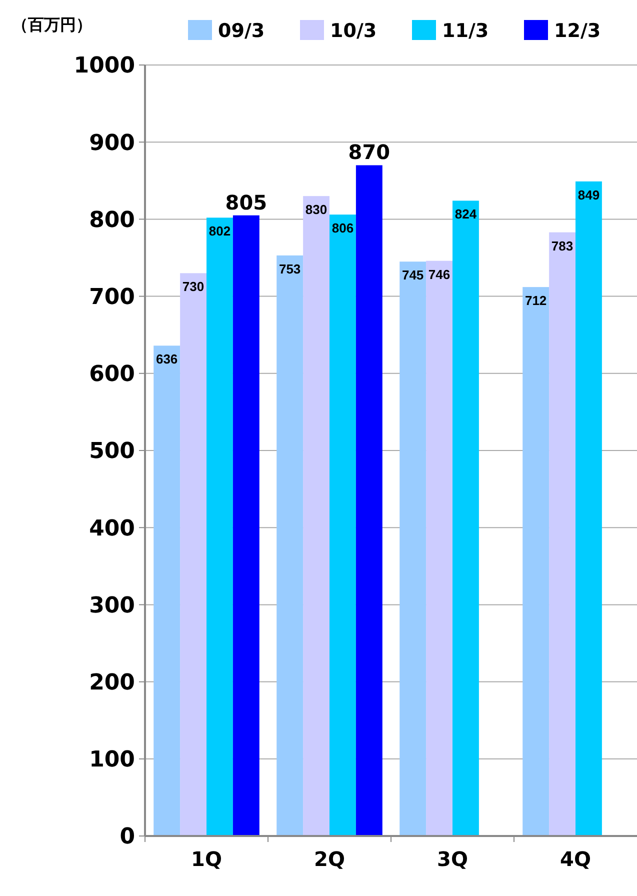 Image resolution: width=637 pixels, height=896 pixels. Describe the element at coordinates (112, 297) in the screenshot. I see `y-tick-label: 700` at that location.